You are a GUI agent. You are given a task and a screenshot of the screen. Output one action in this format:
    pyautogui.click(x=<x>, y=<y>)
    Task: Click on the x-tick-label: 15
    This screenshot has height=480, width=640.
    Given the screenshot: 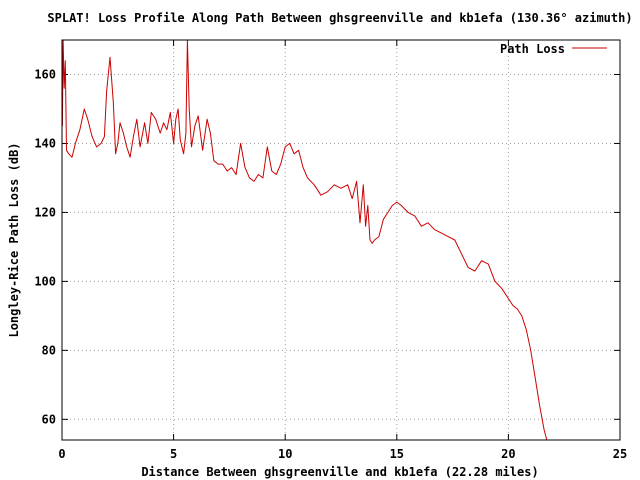 What is the action you would take?
    pyautogui.click(x=397, y=454)
    